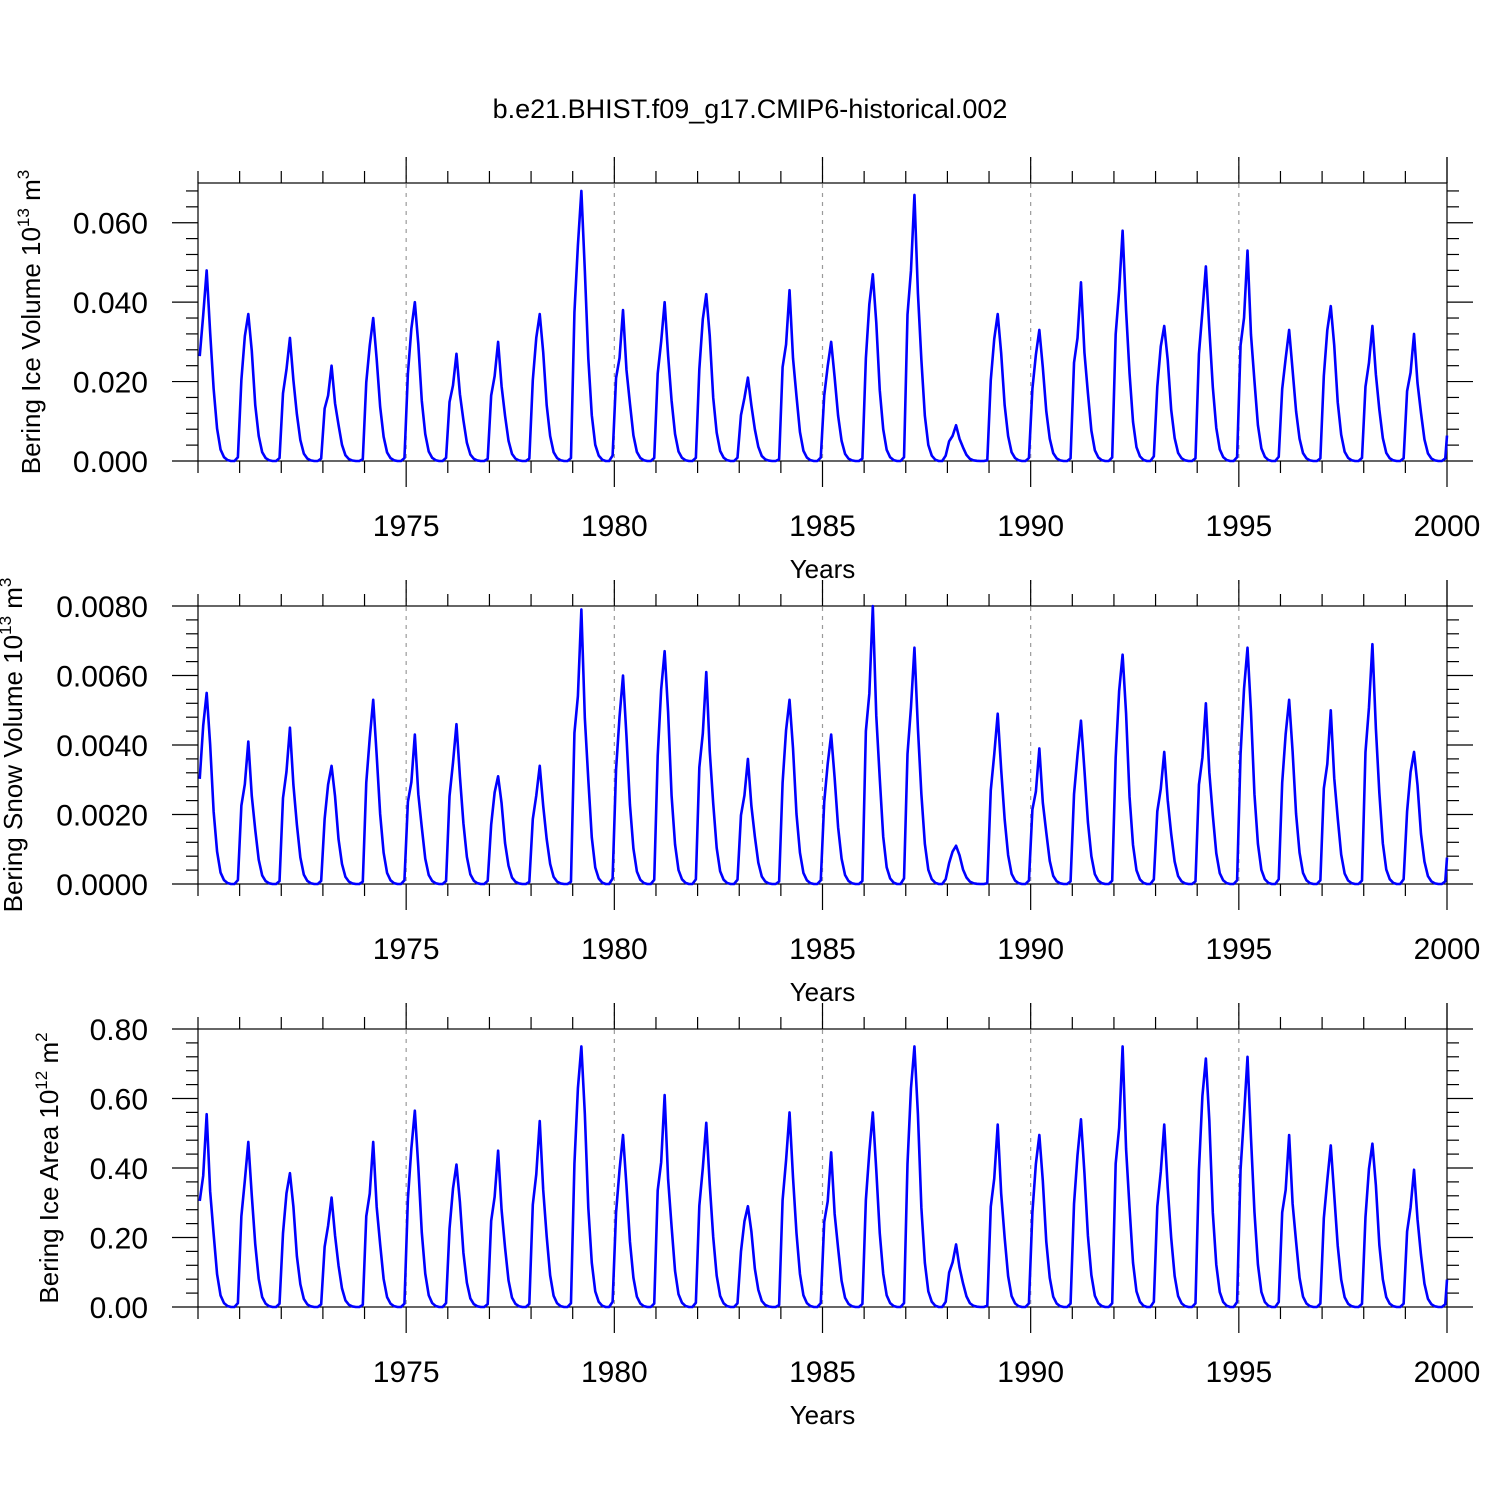 This screenshot has height=1500, width=1500. I want to click on y-axis-title: Bering Snow Volume 1013 m3, so click(14, 745).